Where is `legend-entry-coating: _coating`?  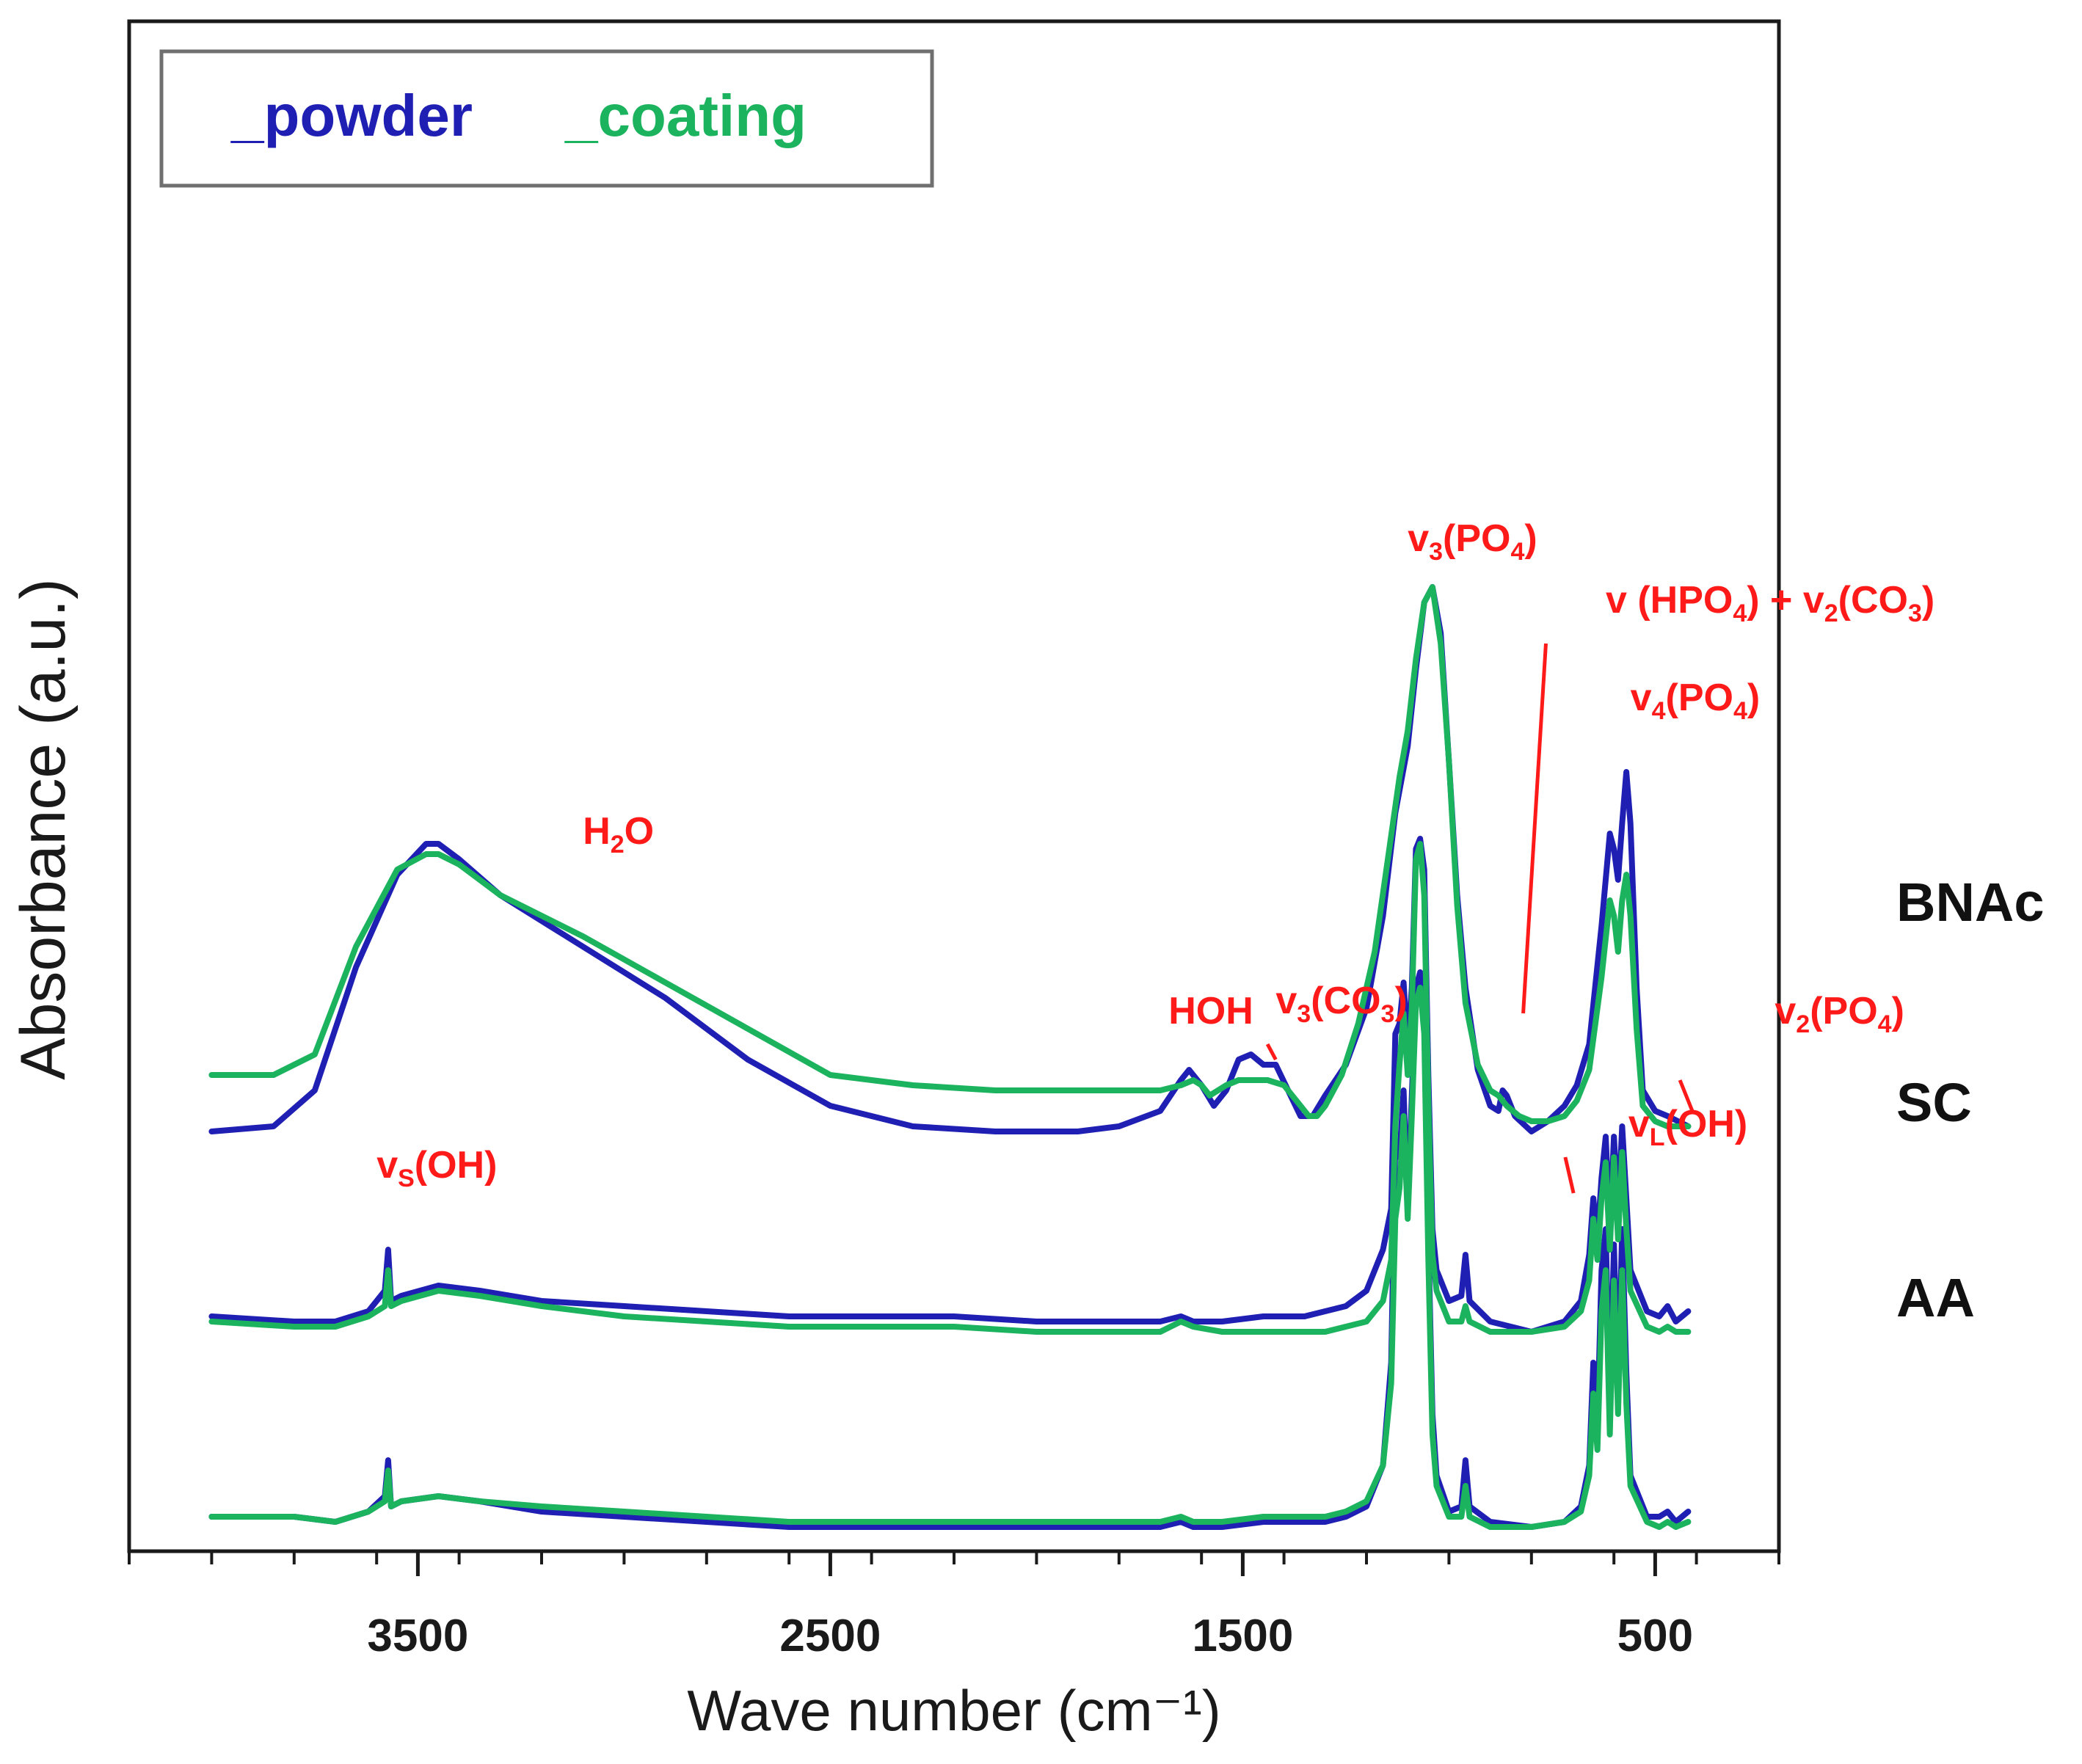
legend-entry-coating: _coating is located at coordinates (685, 116).